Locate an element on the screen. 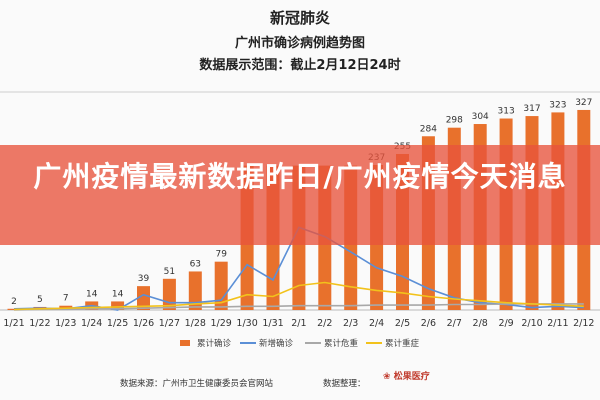 Image resolution: width=600 pixels, height=400 pixels. x-tick-16: 2/6 is located at coordinates (428, 323).